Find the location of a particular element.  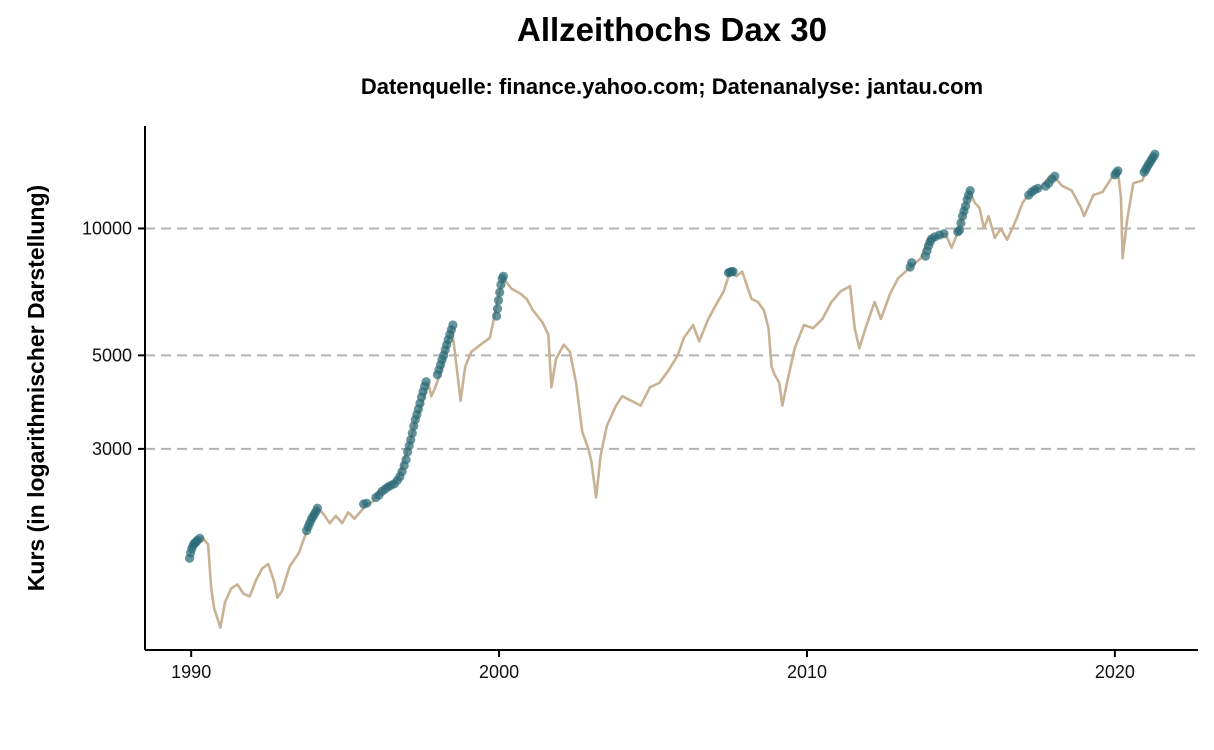

x-tick-label: 2010 is located at coordinates (807, 672).